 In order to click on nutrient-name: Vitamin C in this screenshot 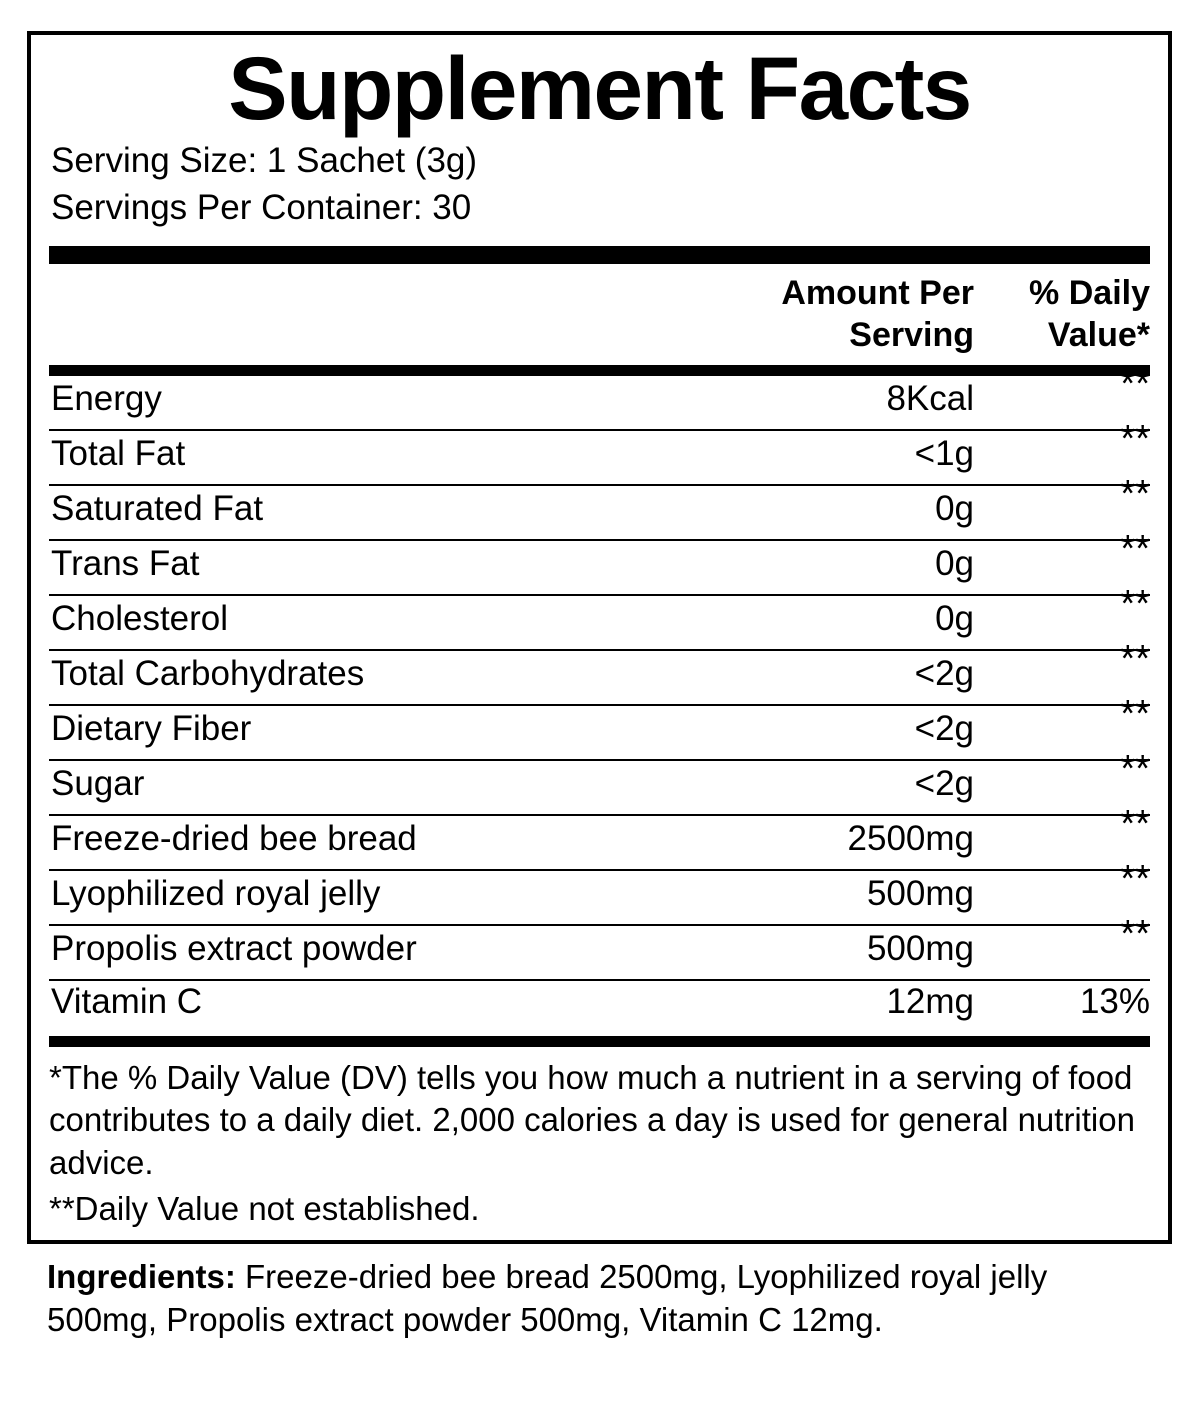, I will do `click(127, 1002)`.